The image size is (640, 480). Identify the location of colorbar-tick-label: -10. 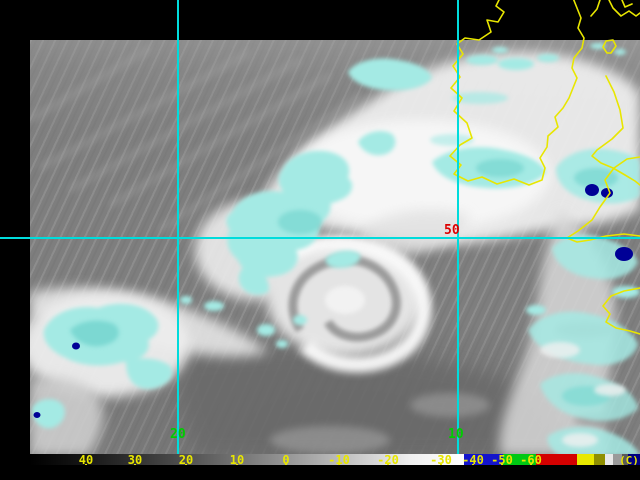
(339, 460).